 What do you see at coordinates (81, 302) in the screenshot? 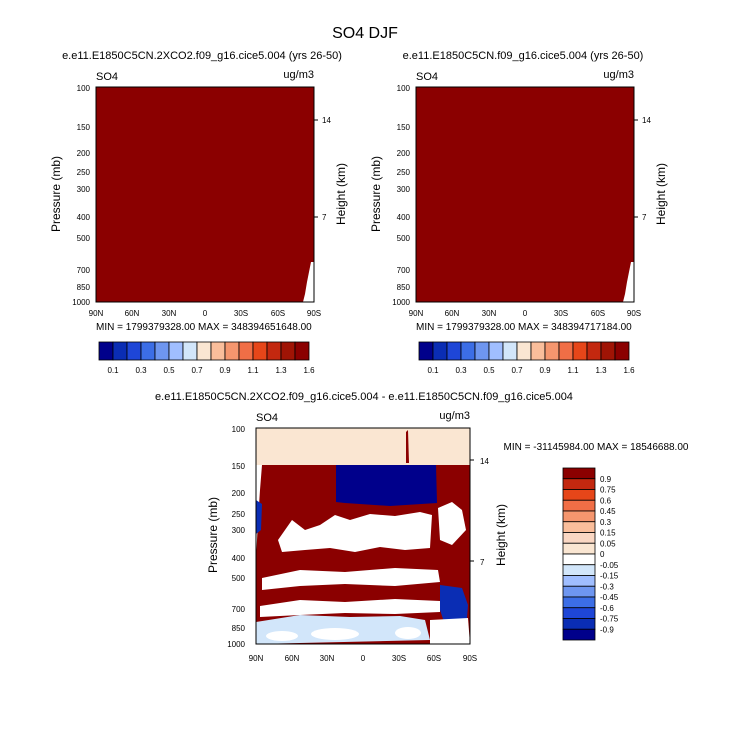
I see `panel-1-ytick: 1000` at bounding box center [81, 302].